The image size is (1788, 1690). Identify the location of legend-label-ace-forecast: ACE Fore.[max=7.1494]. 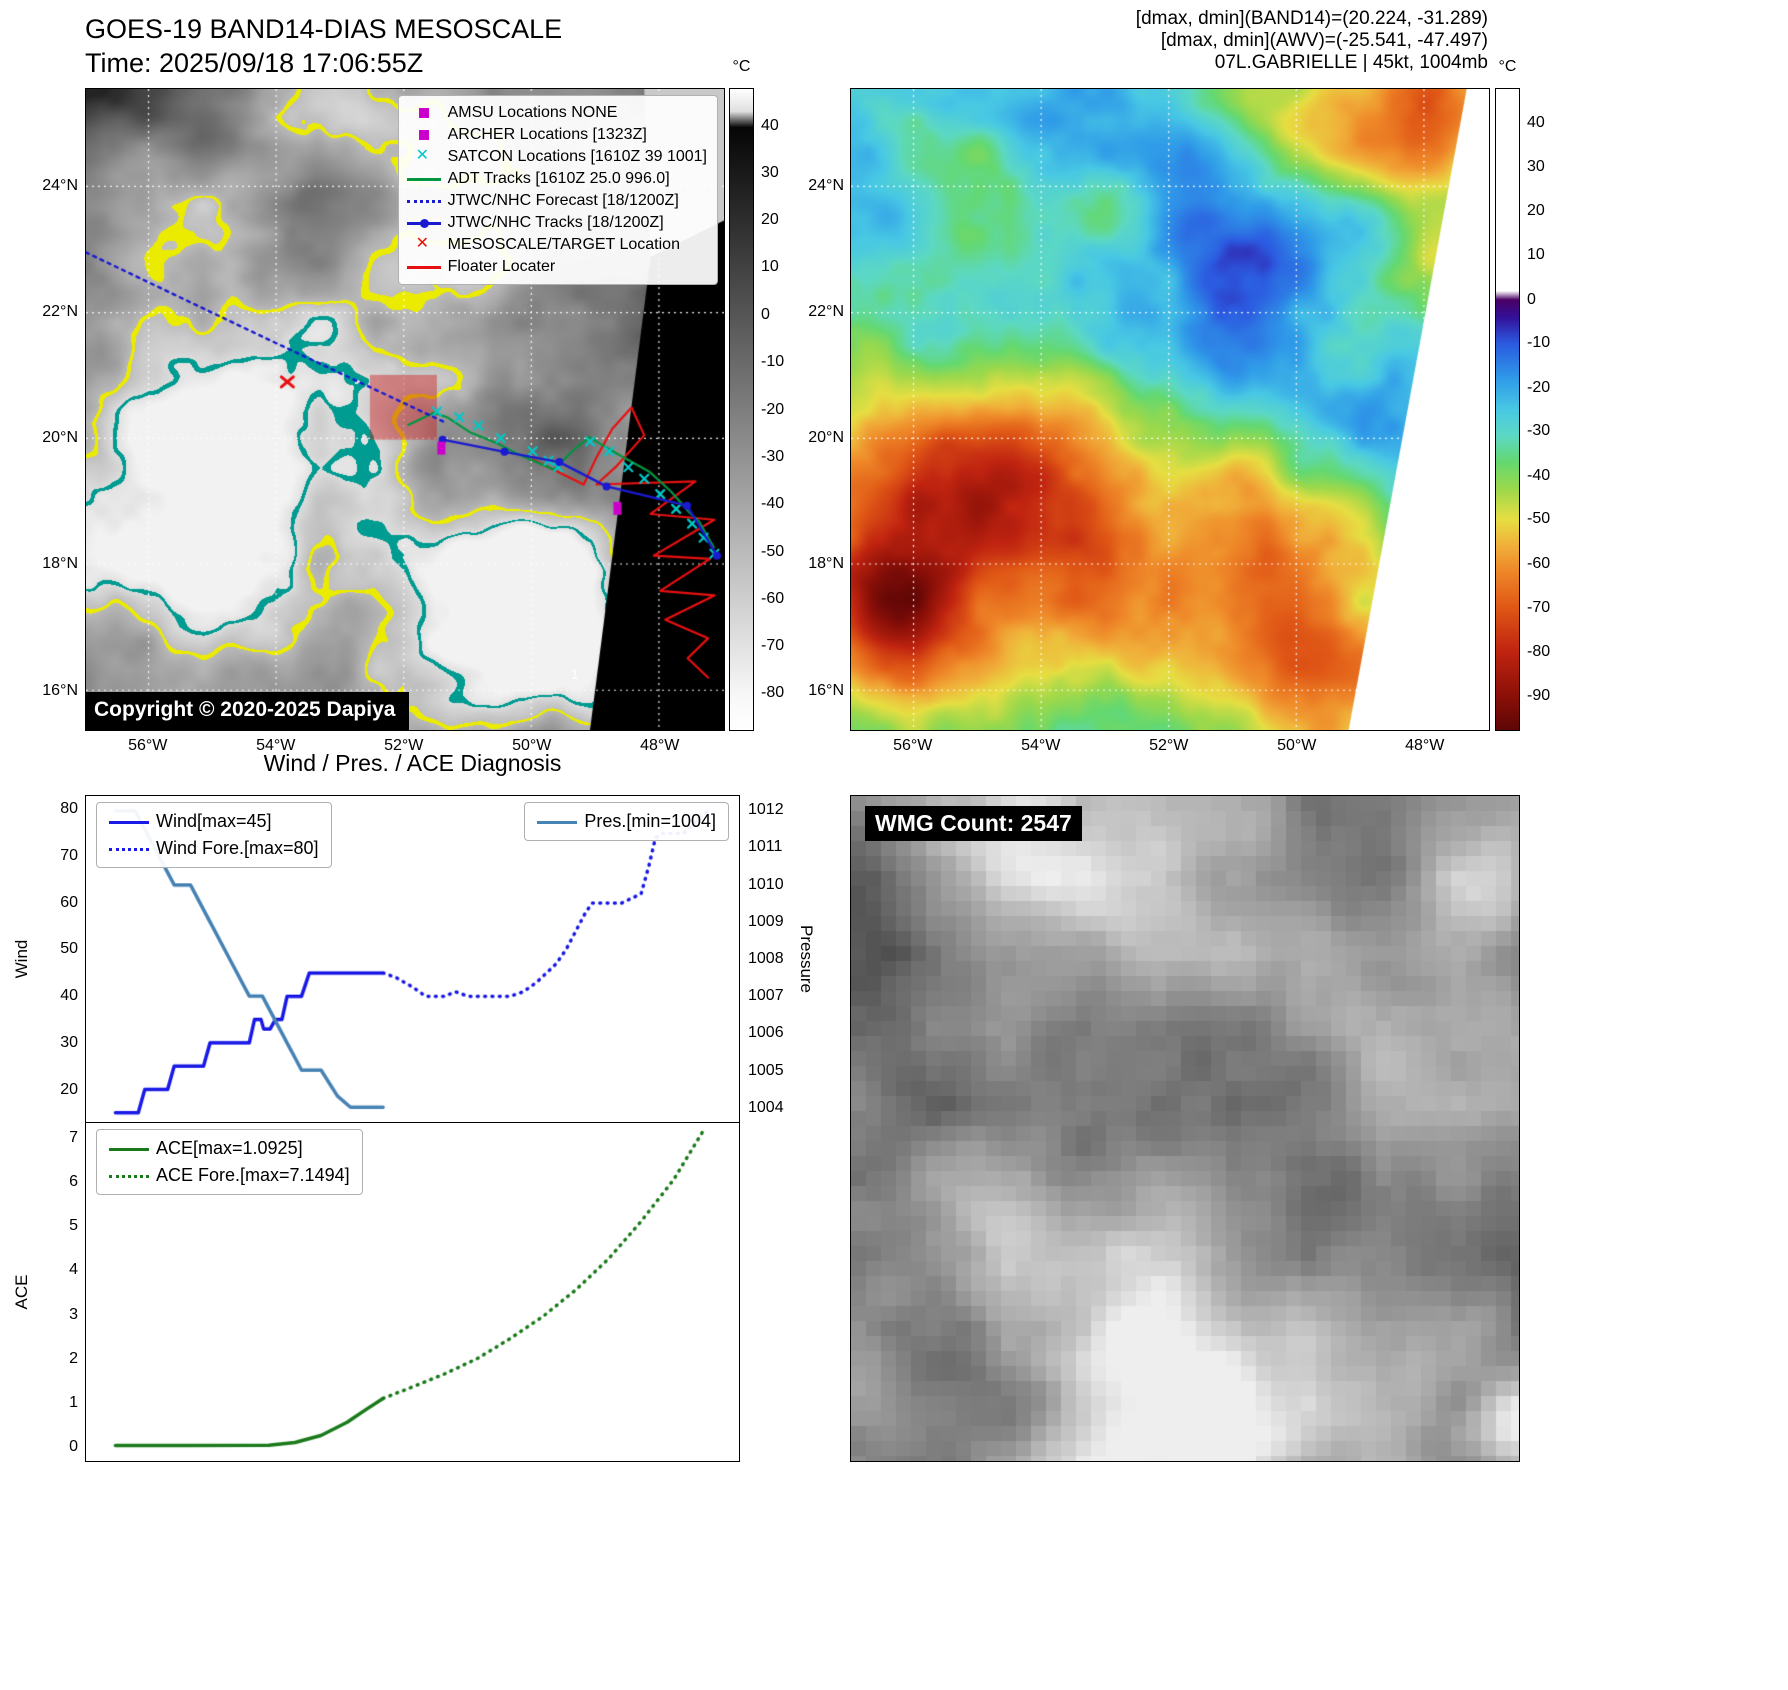
(253, 1175).